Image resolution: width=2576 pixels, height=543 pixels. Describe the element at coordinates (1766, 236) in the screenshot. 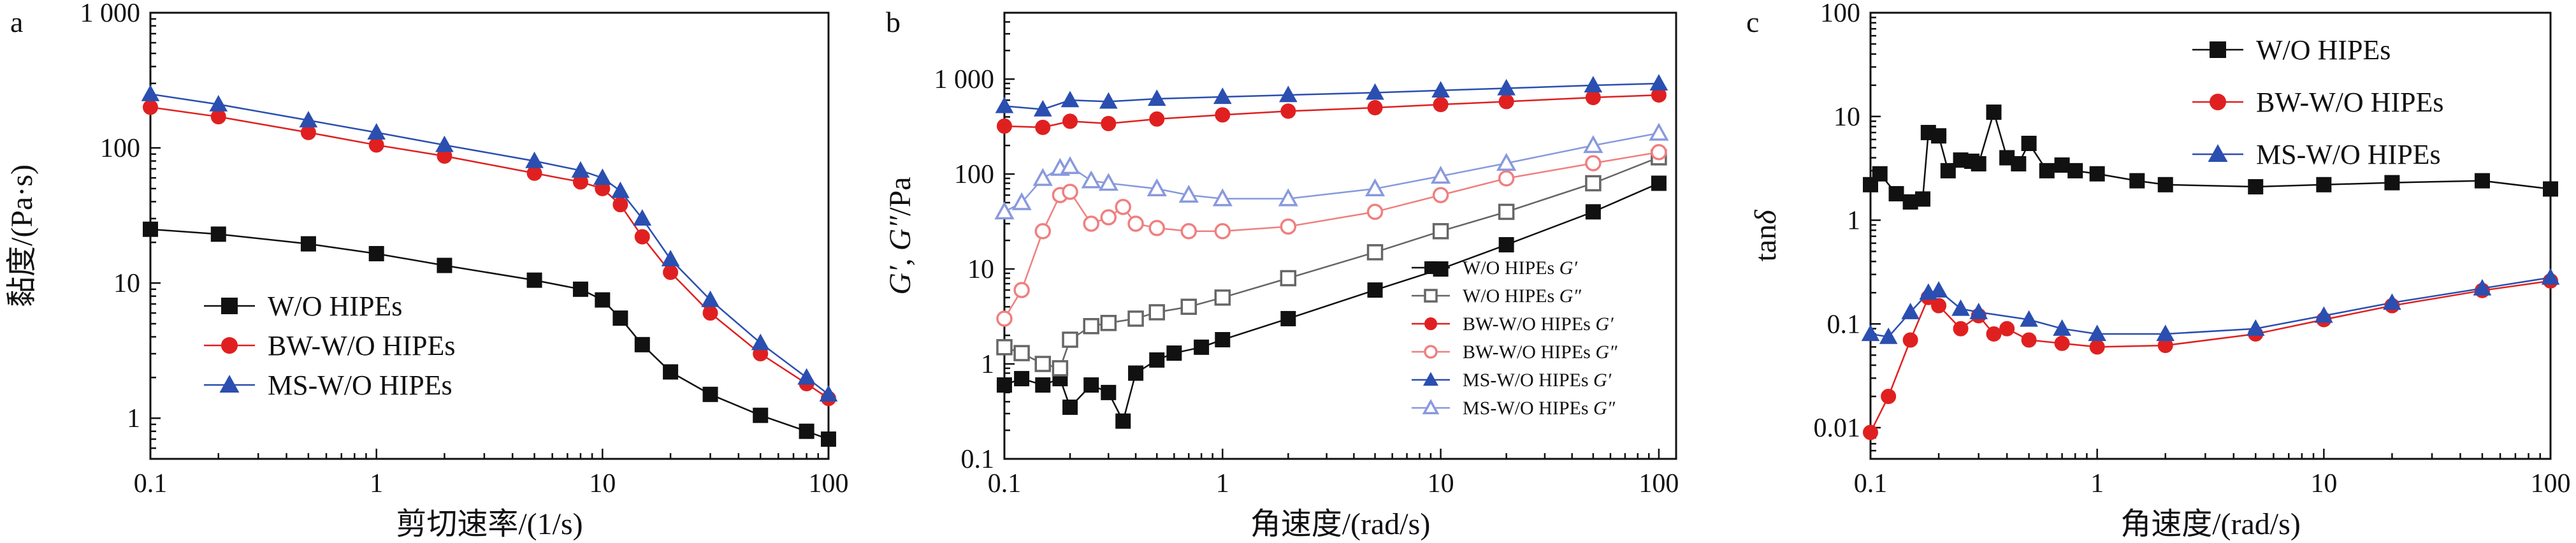

I see `y-axis-label: tanδ` at that location.